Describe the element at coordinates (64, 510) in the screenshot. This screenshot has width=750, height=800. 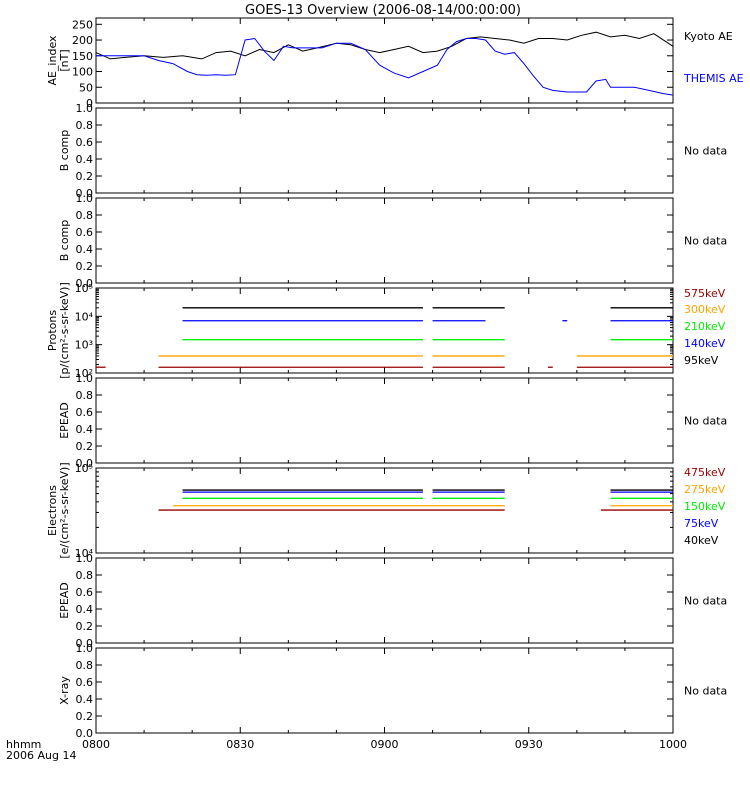
I see `y-axis-label: [e/(cm²-s-sr-keV)]` at that location.